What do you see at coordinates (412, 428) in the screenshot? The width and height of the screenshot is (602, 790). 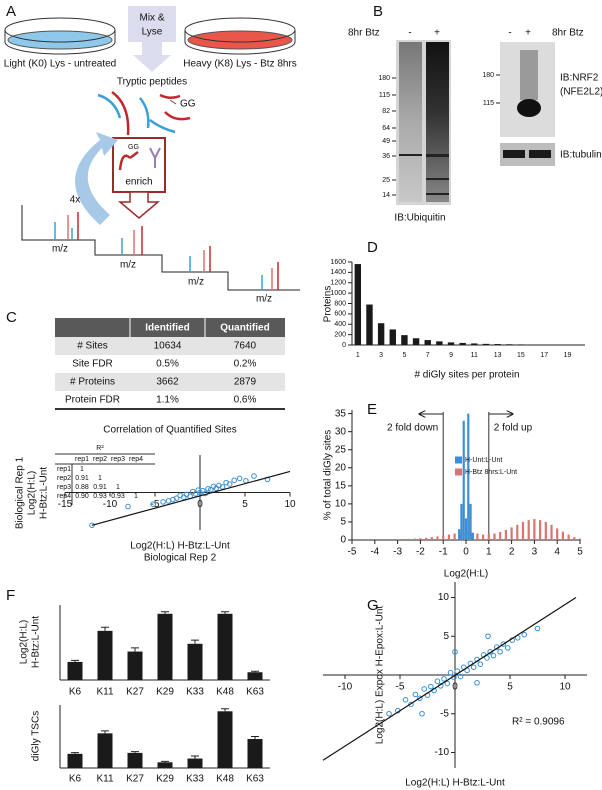 I see `annotation: 2 fold down` at bounding box center [412, 428].